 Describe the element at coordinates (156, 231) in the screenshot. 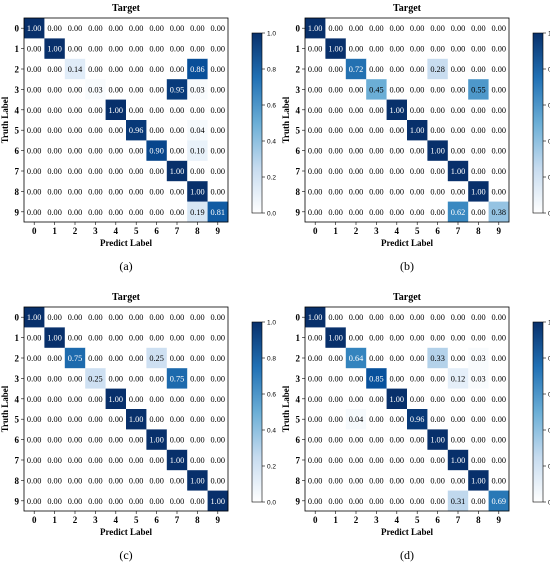

I see `x-tick-label: 6` at that location.